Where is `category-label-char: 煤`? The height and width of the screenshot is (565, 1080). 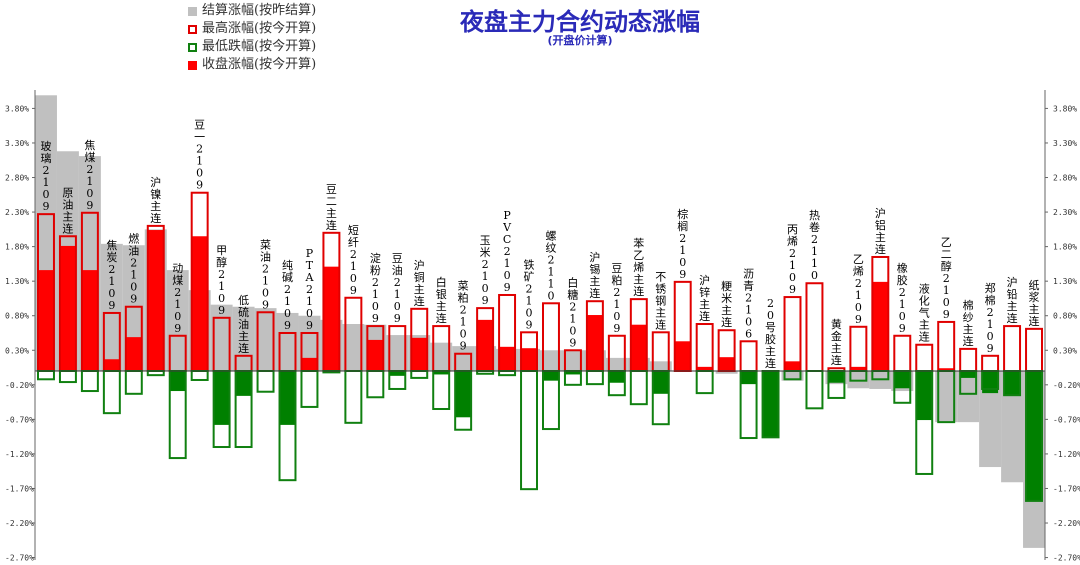
category-label-char: 煤 is located at coordinates (177, 280).